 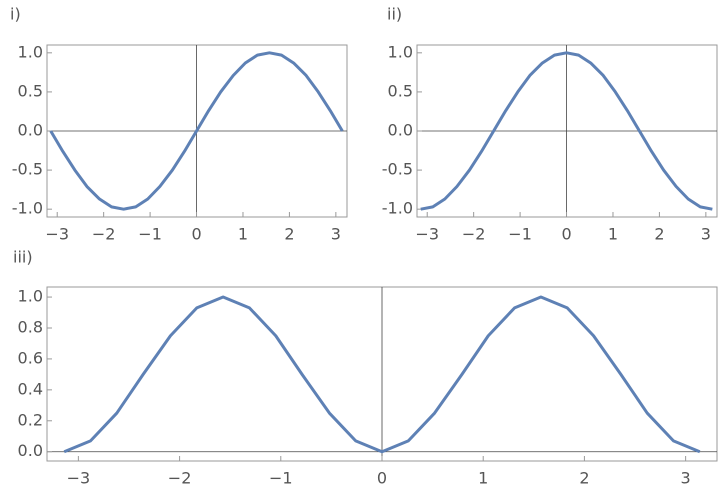 I want to click on panel-label: i), so click(x=15, y=14).